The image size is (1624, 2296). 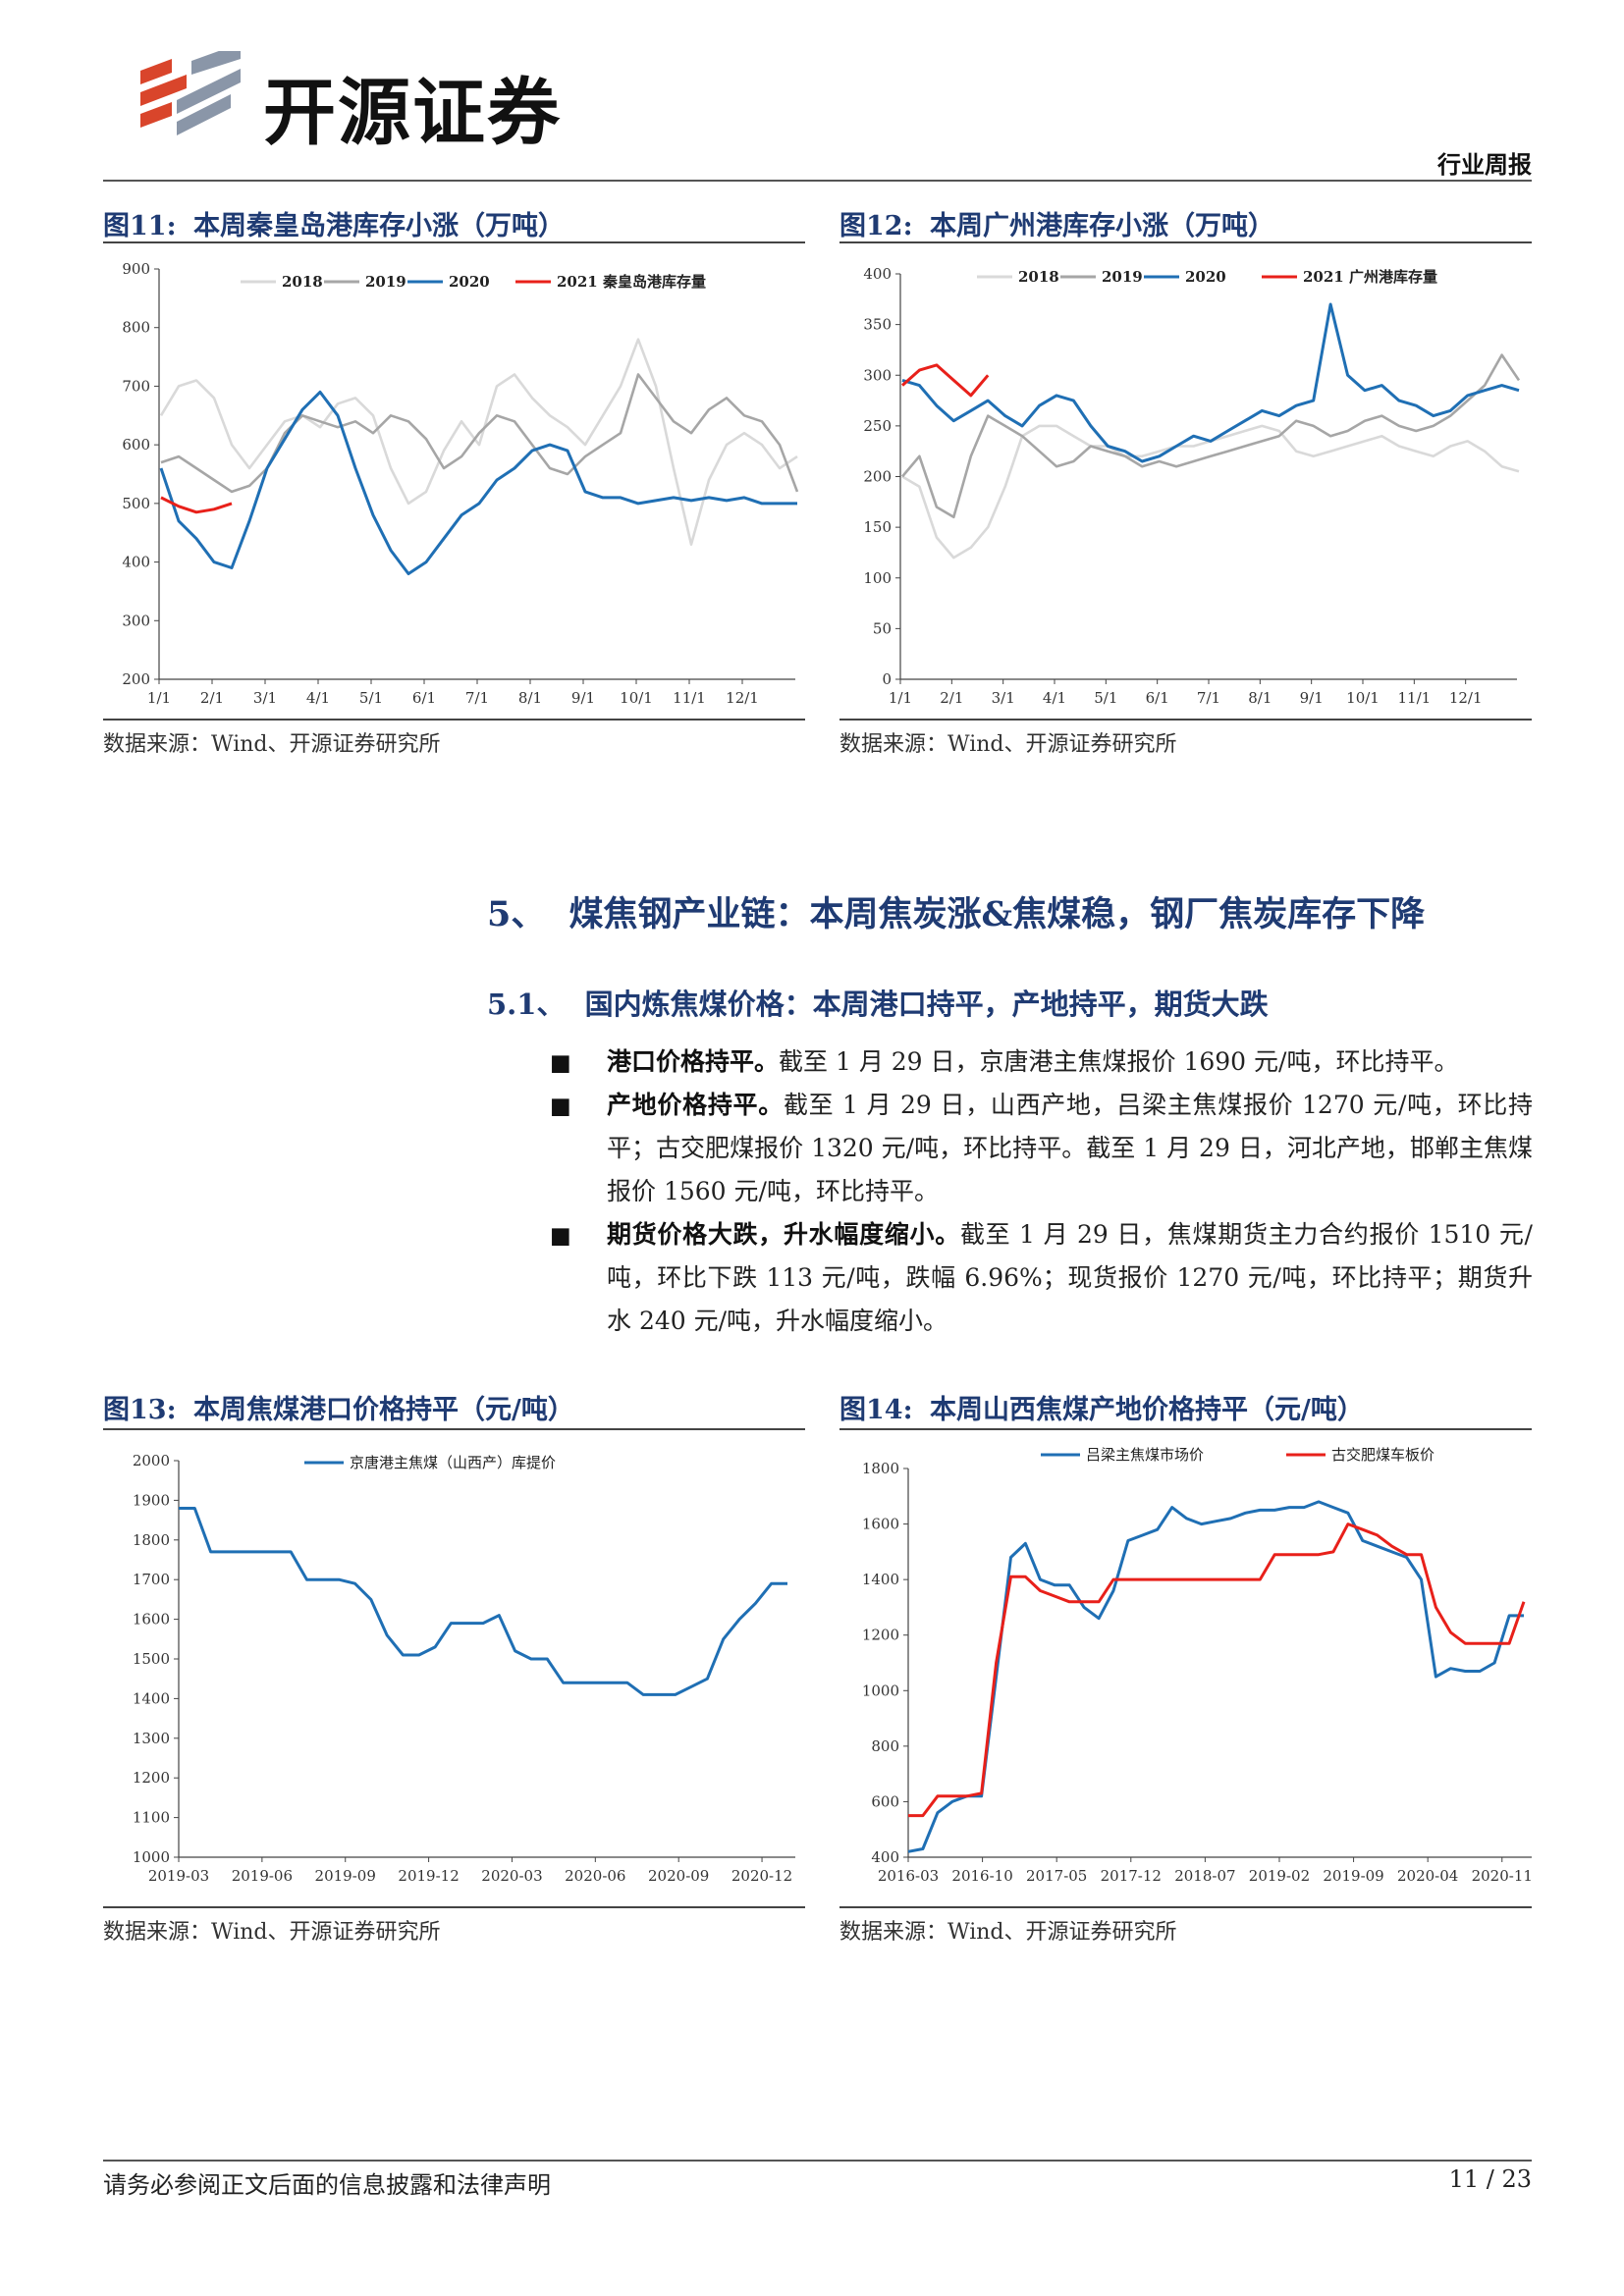 I want to click on y-tick-label: 300, so click(x=877, y=375).